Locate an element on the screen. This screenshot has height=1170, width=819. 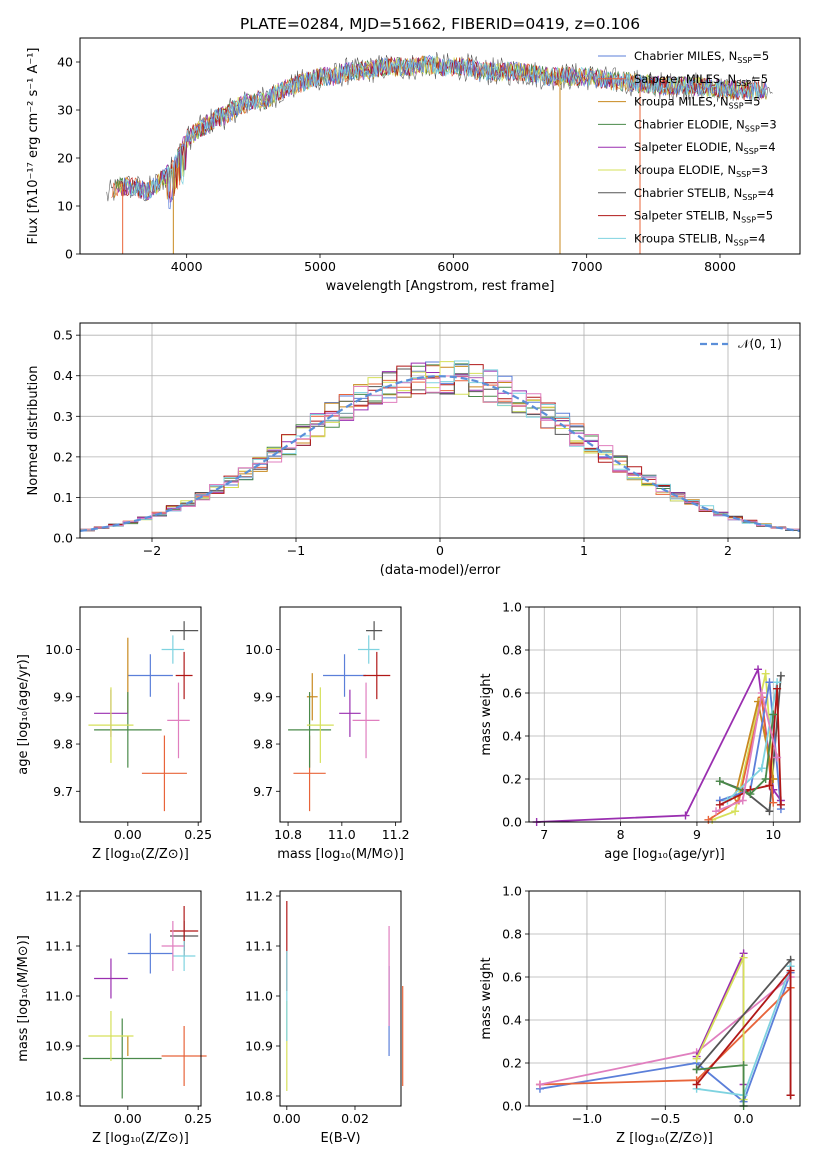
x-axis-label: E(B-V) is located at coordinates (340, 1138).